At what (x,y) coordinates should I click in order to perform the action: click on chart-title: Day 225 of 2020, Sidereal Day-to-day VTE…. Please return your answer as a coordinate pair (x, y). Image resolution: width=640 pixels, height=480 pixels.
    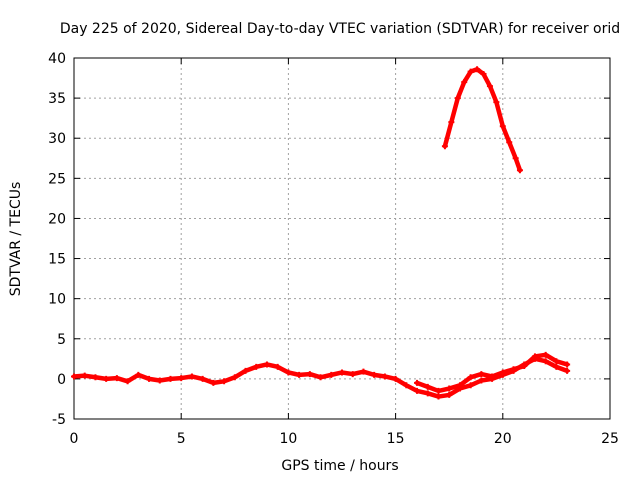
    Looking at the image, I should click on (340, 29).